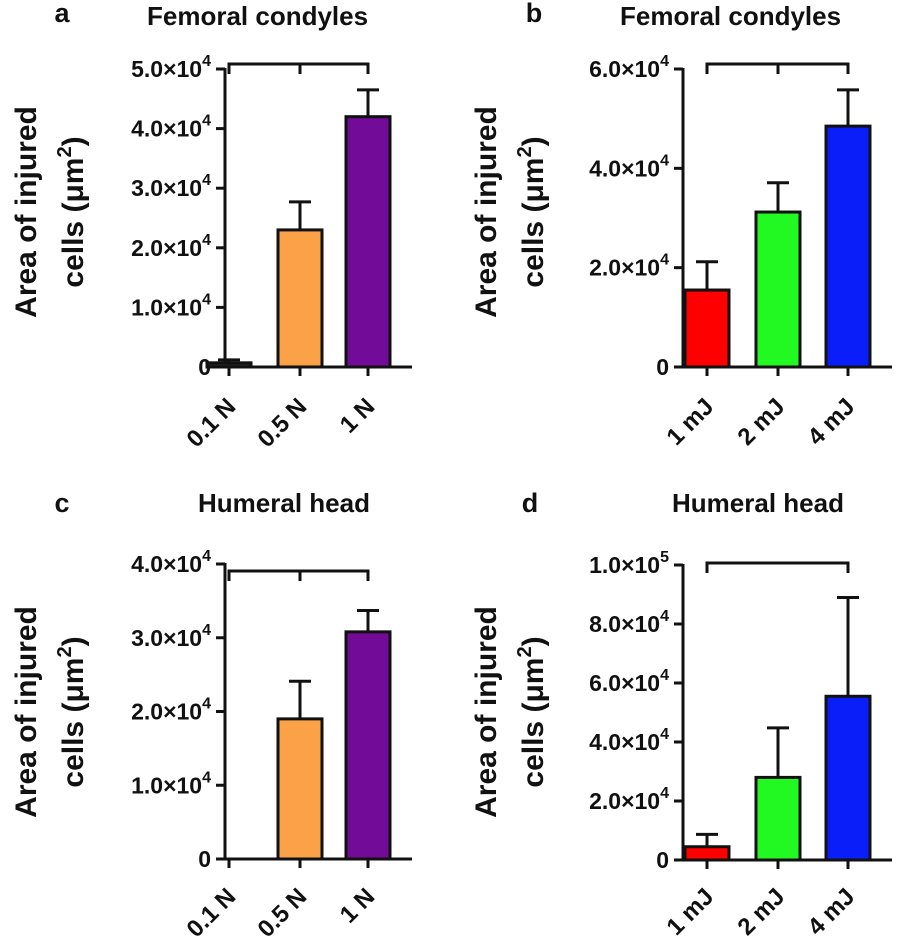  Describe the element at coordinates (61, 503) in the screenshot. I see `panel-letter: c` at that location.